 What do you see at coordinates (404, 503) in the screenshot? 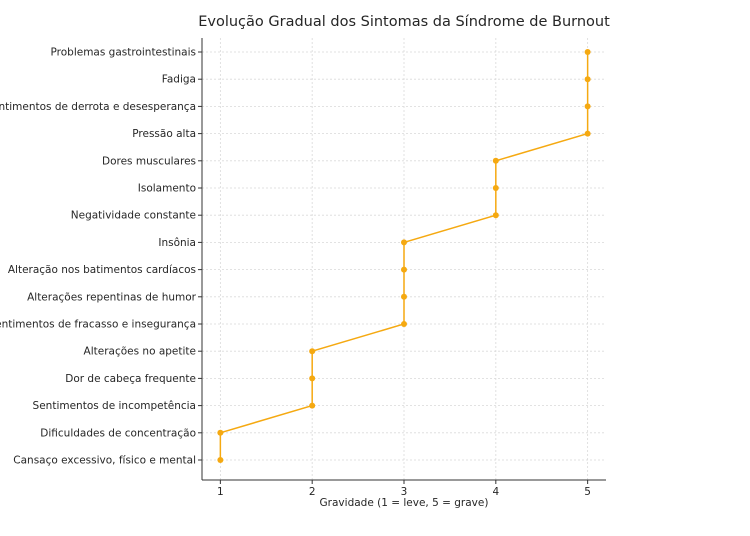
I see `x-axis-label: Gravidade (1 = leve, 5 = grave)` at bounding box center [404, 503].